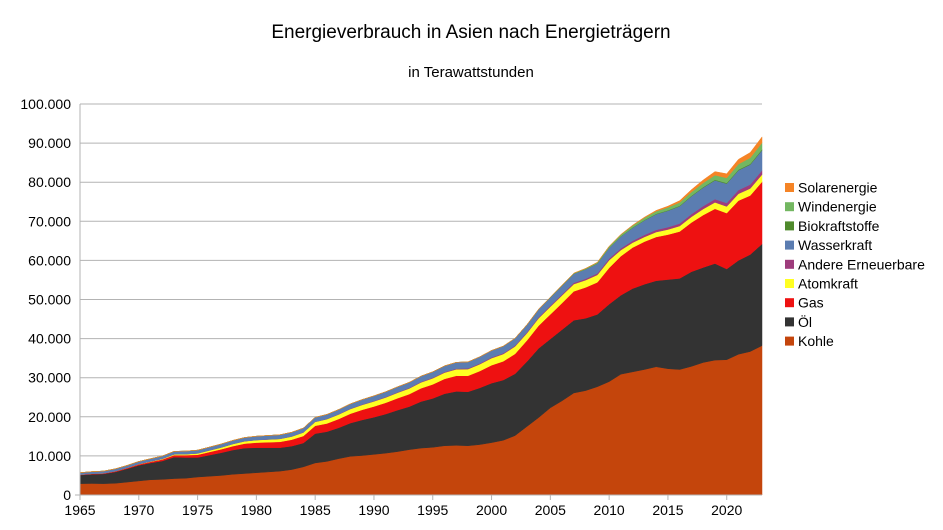 Image resolution: width=943 pixels, height=530 pixels. What do you see at coordinates (49, 260) in the screenshot?
I see `y-tick-label: 60.000` at bounding box center [49, 260].